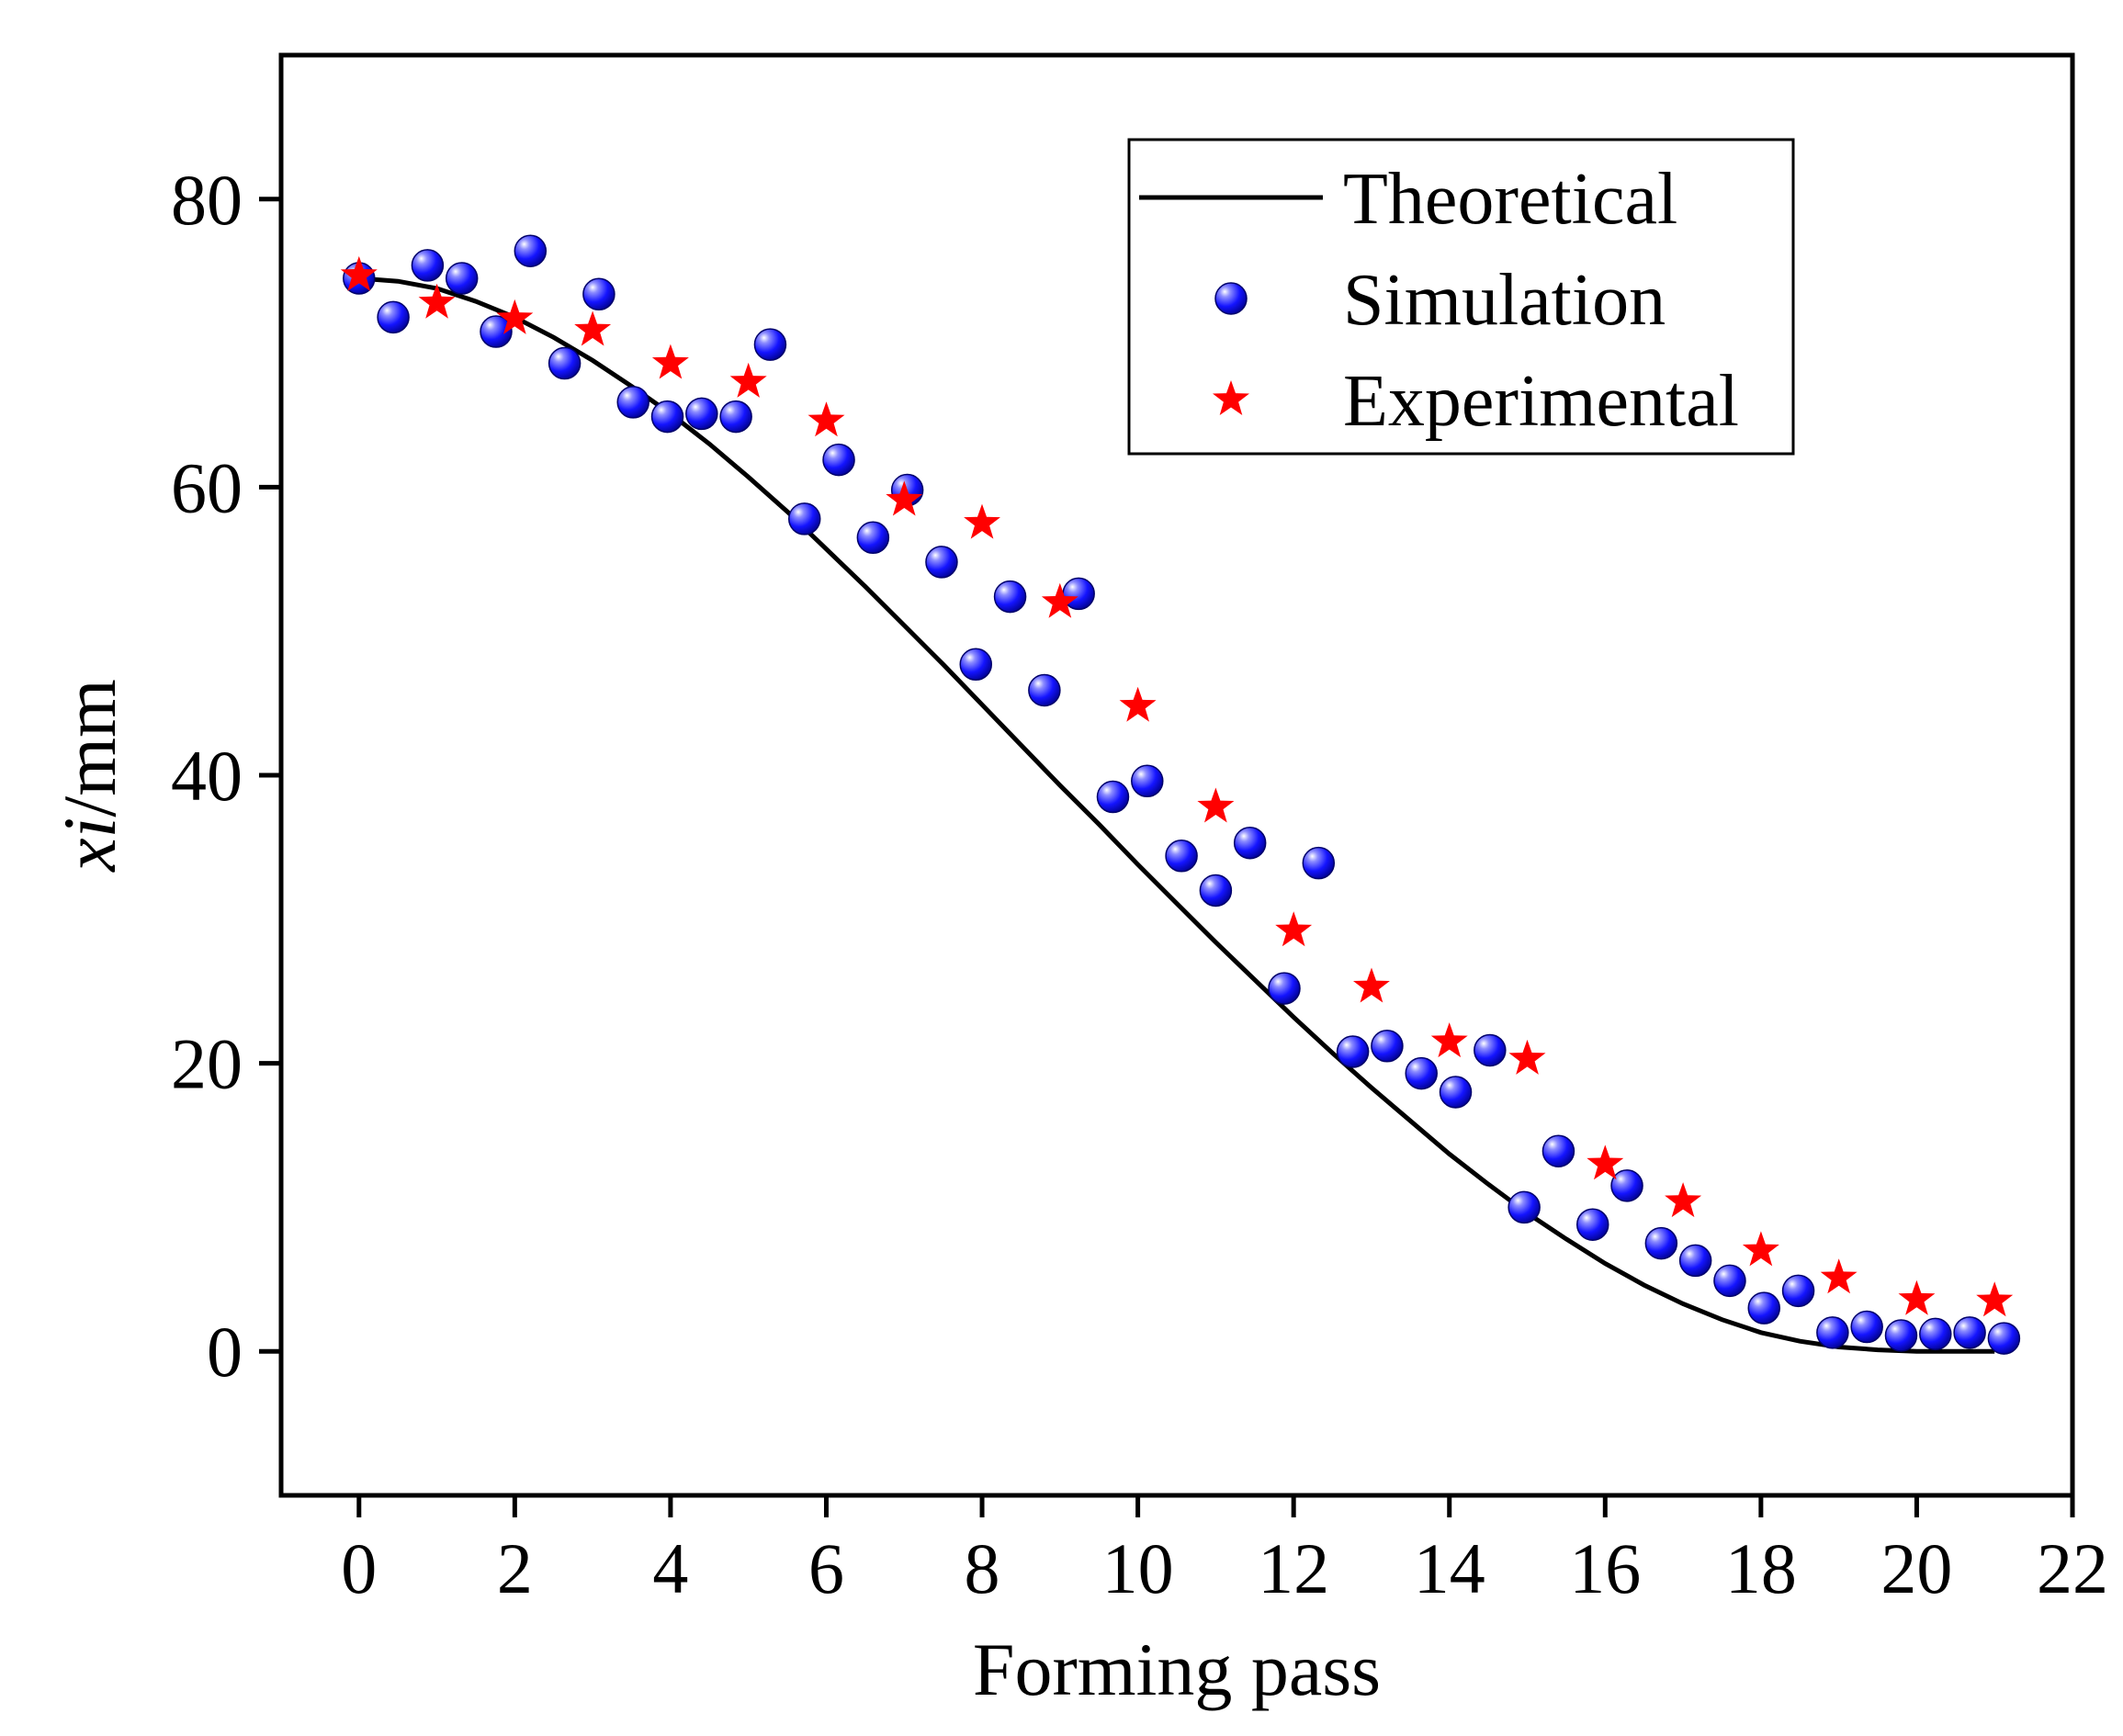  Describe the element at coordinates (670, 1568) in the screenshot. I see `x-tick-label: 4` at that location.